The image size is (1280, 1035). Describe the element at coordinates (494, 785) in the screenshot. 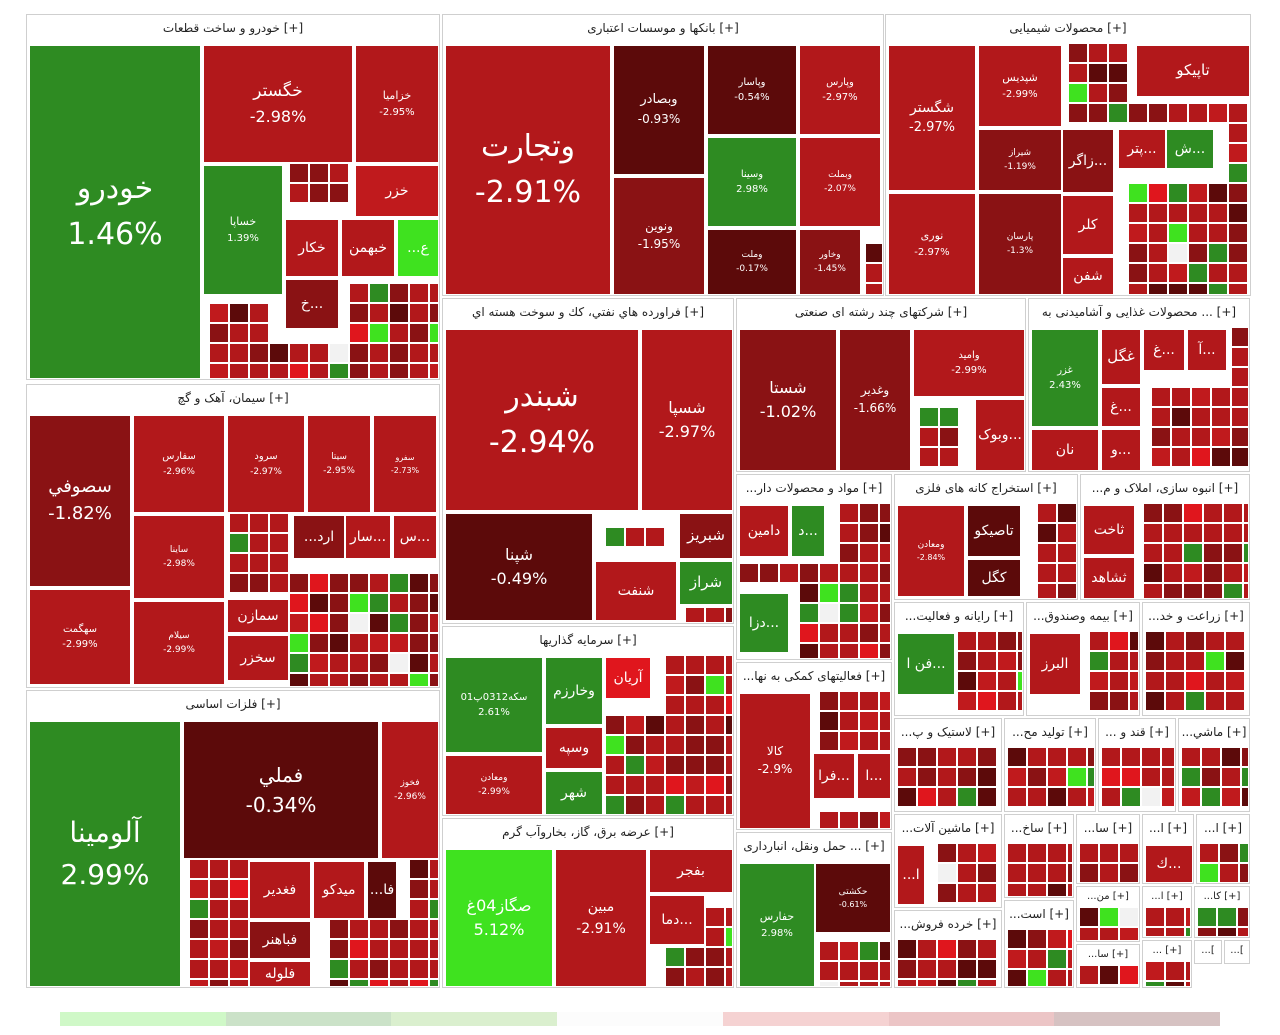

I see `stock-tile: ومعادن -2.99%` at that location.